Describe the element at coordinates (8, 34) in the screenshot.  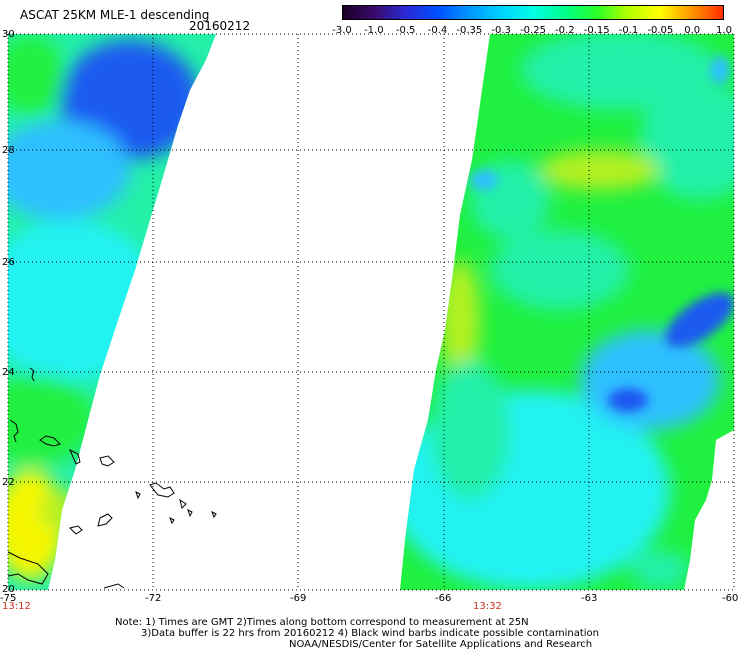
I see `lat-label: 30` at that location.